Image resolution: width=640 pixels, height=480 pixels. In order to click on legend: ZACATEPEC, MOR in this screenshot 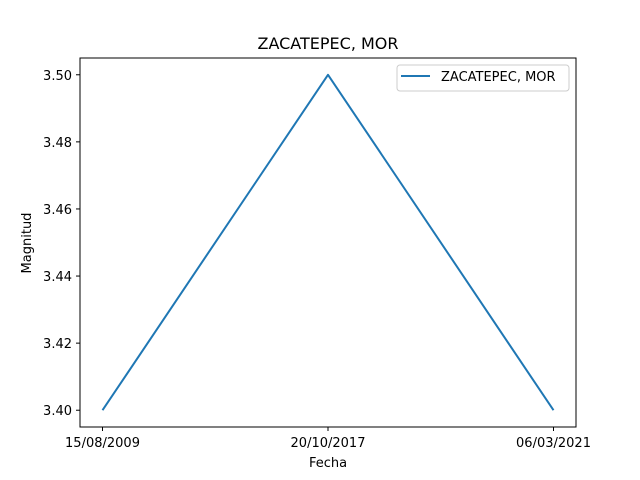, I will do `click(483, 78)`.